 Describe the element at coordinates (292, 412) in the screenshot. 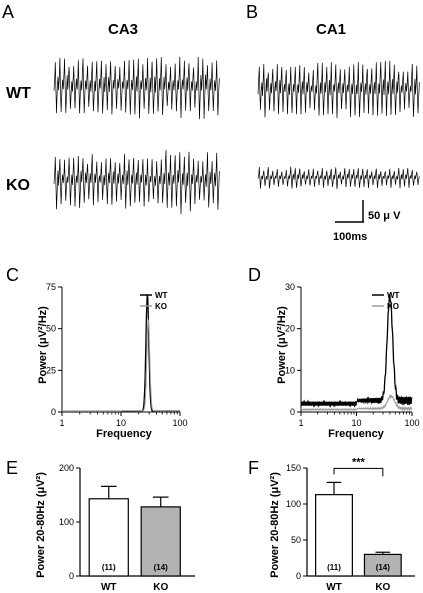

I see `chart-d-y-tick-label: 0` at that location.